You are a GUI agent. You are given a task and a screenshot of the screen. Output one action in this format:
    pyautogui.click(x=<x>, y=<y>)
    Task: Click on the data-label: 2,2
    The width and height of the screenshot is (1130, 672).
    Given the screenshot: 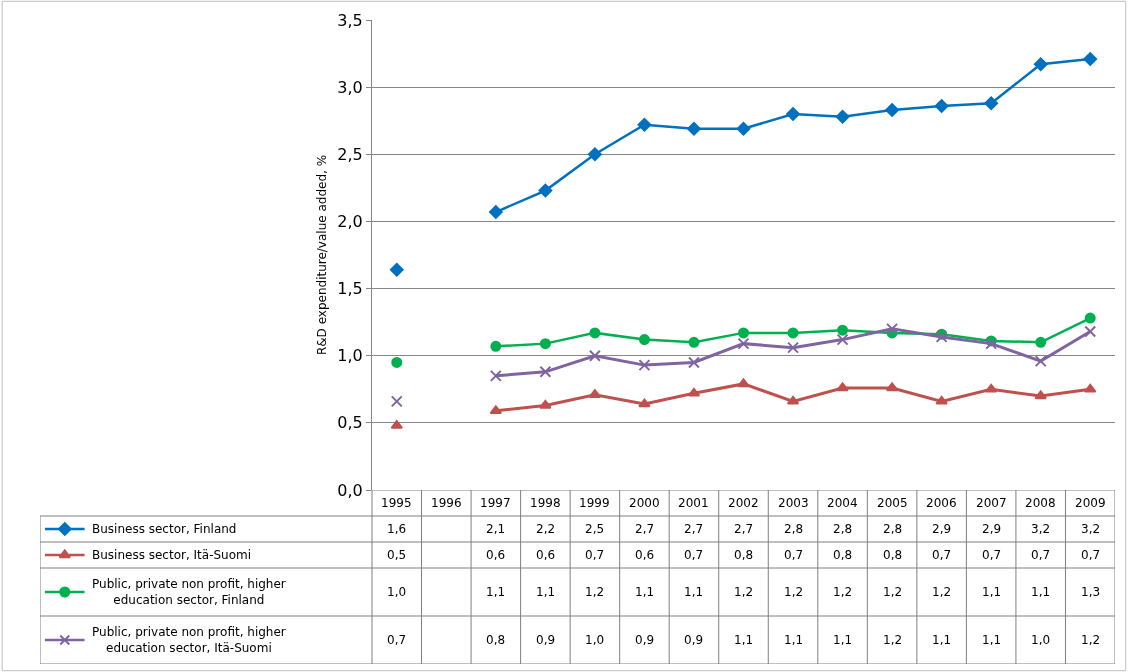 What is the action you would take?
    pyautogui.click(x=546, y=529)
    